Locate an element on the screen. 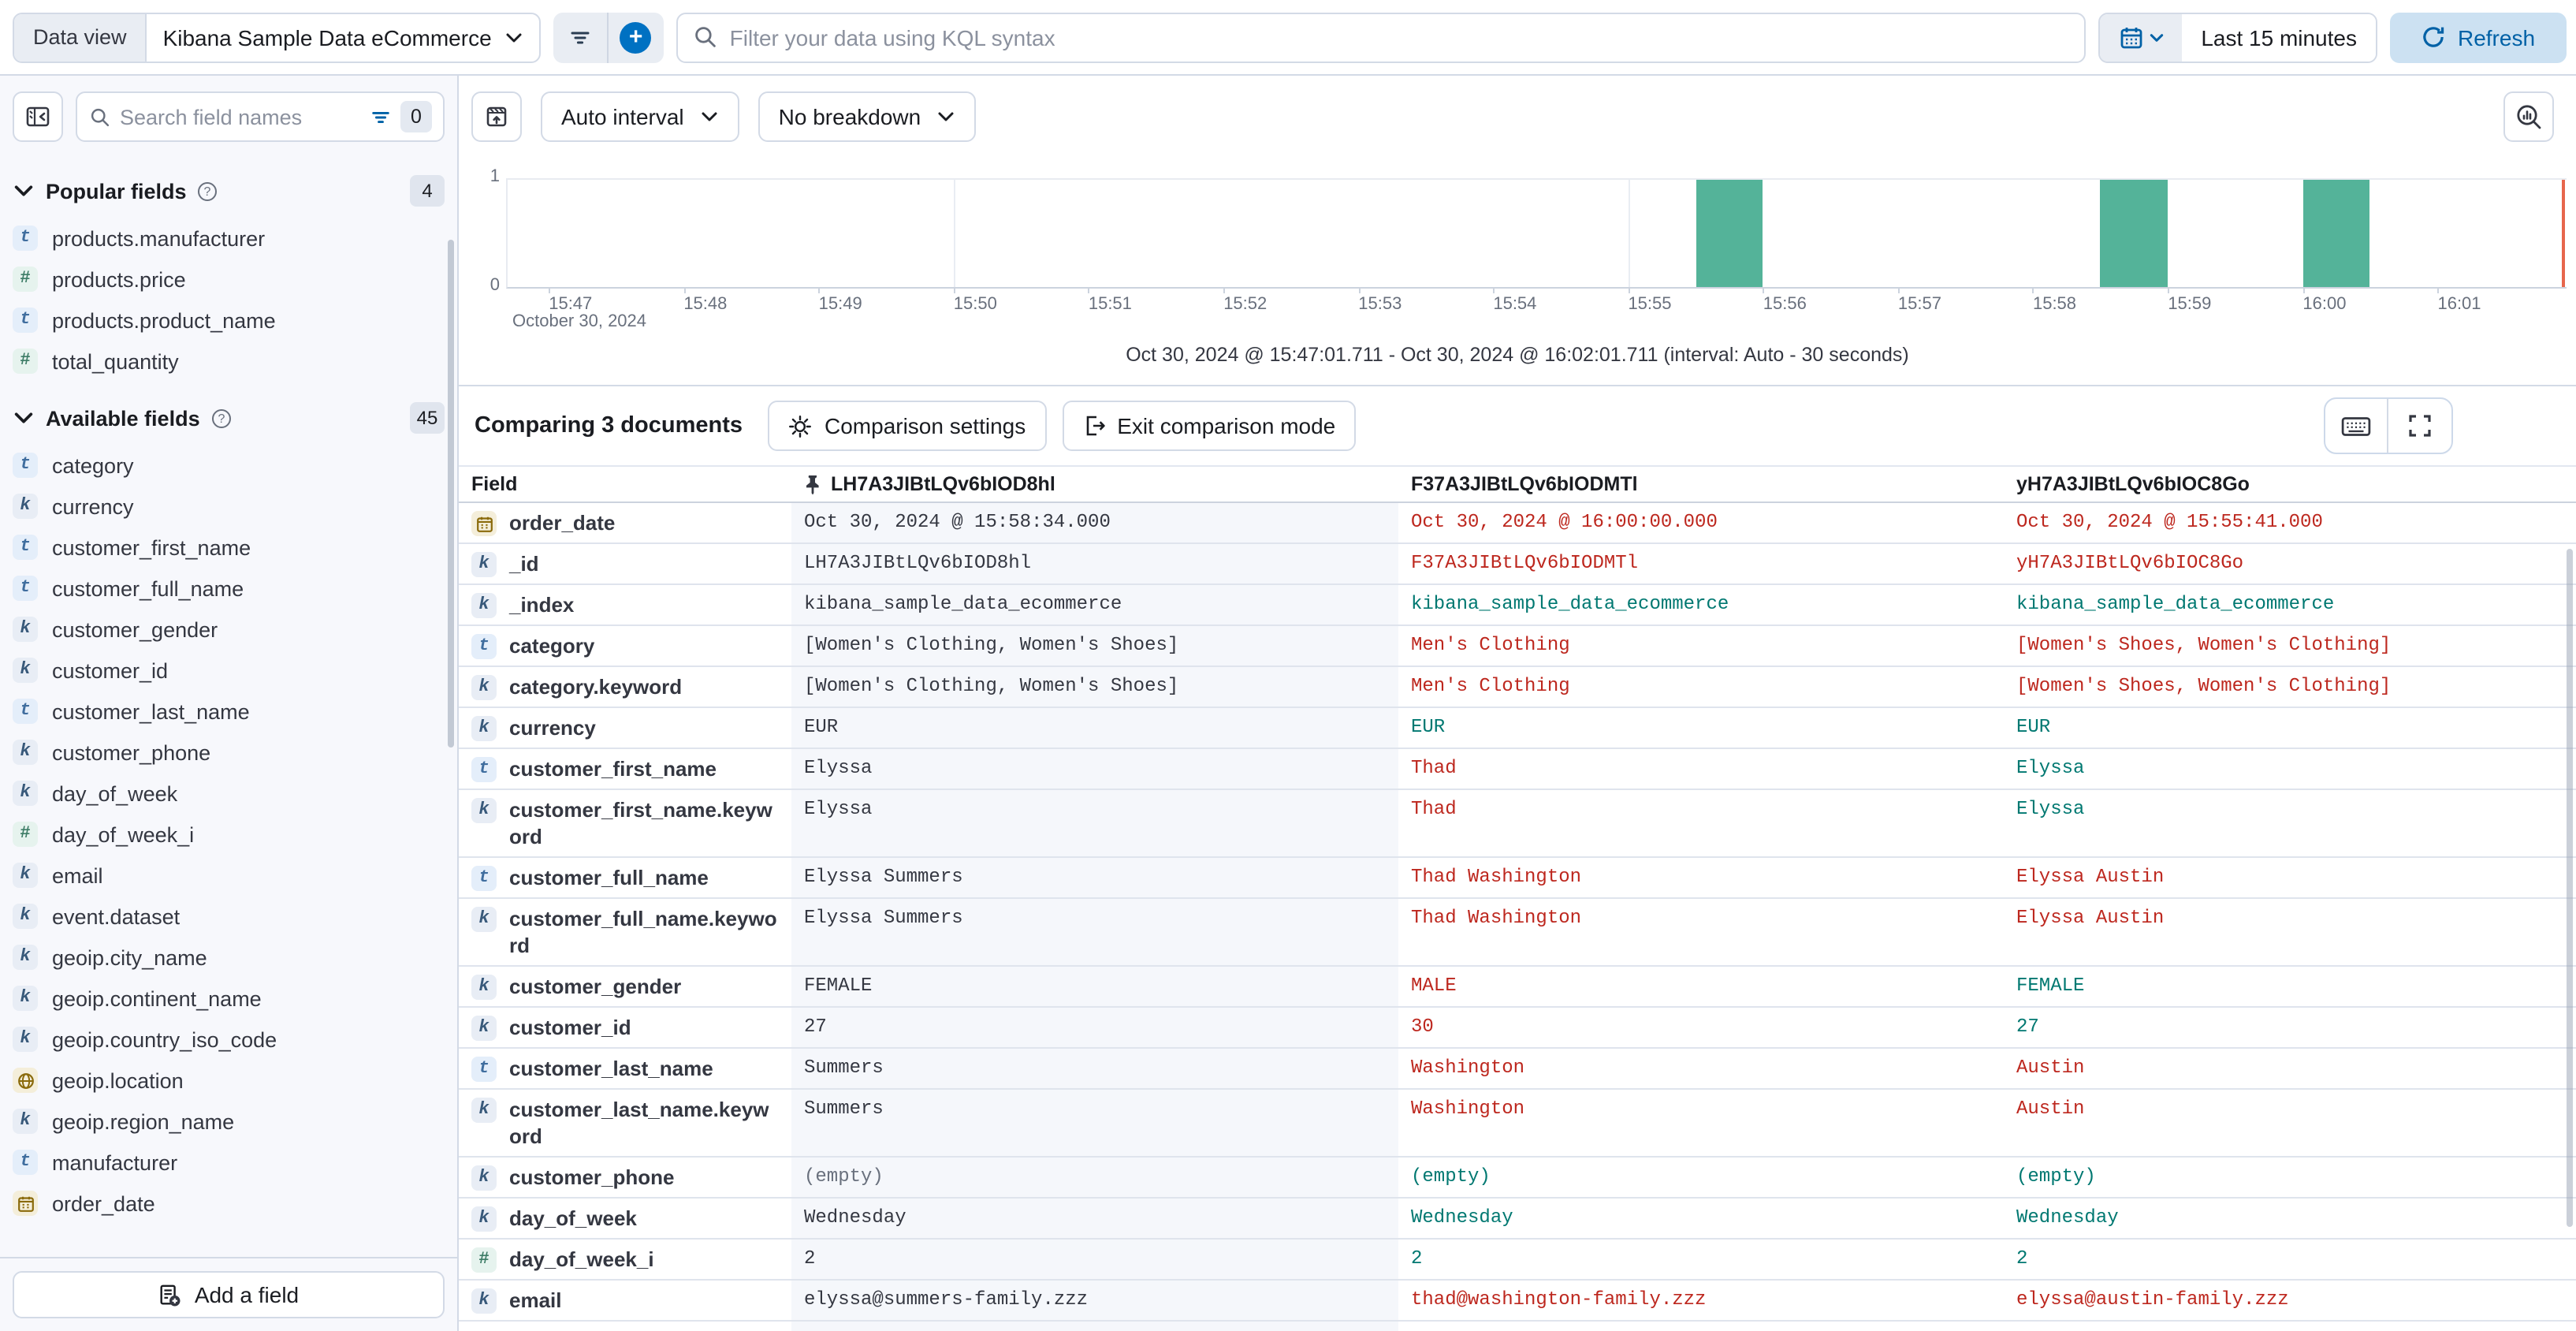 Image resolution: width=2576 pixels, height=1331 pixels. kql-search-input: Filter your data using KQL syntax is located at coordinates (1381, 37).